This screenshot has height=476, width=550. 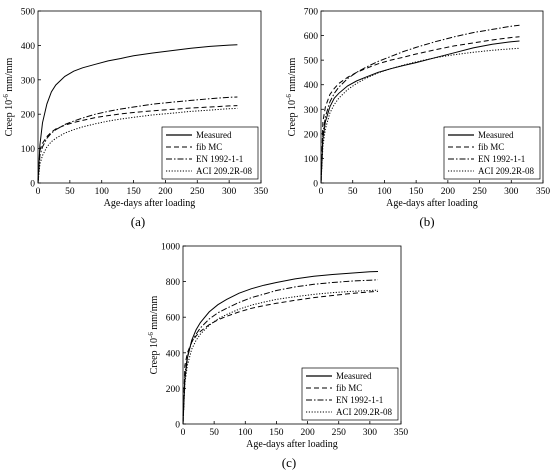 What do you see at coordinates (173, 283) in the screenshot?
I see `y-tick-label: 800` at bounding box center [173, 283].